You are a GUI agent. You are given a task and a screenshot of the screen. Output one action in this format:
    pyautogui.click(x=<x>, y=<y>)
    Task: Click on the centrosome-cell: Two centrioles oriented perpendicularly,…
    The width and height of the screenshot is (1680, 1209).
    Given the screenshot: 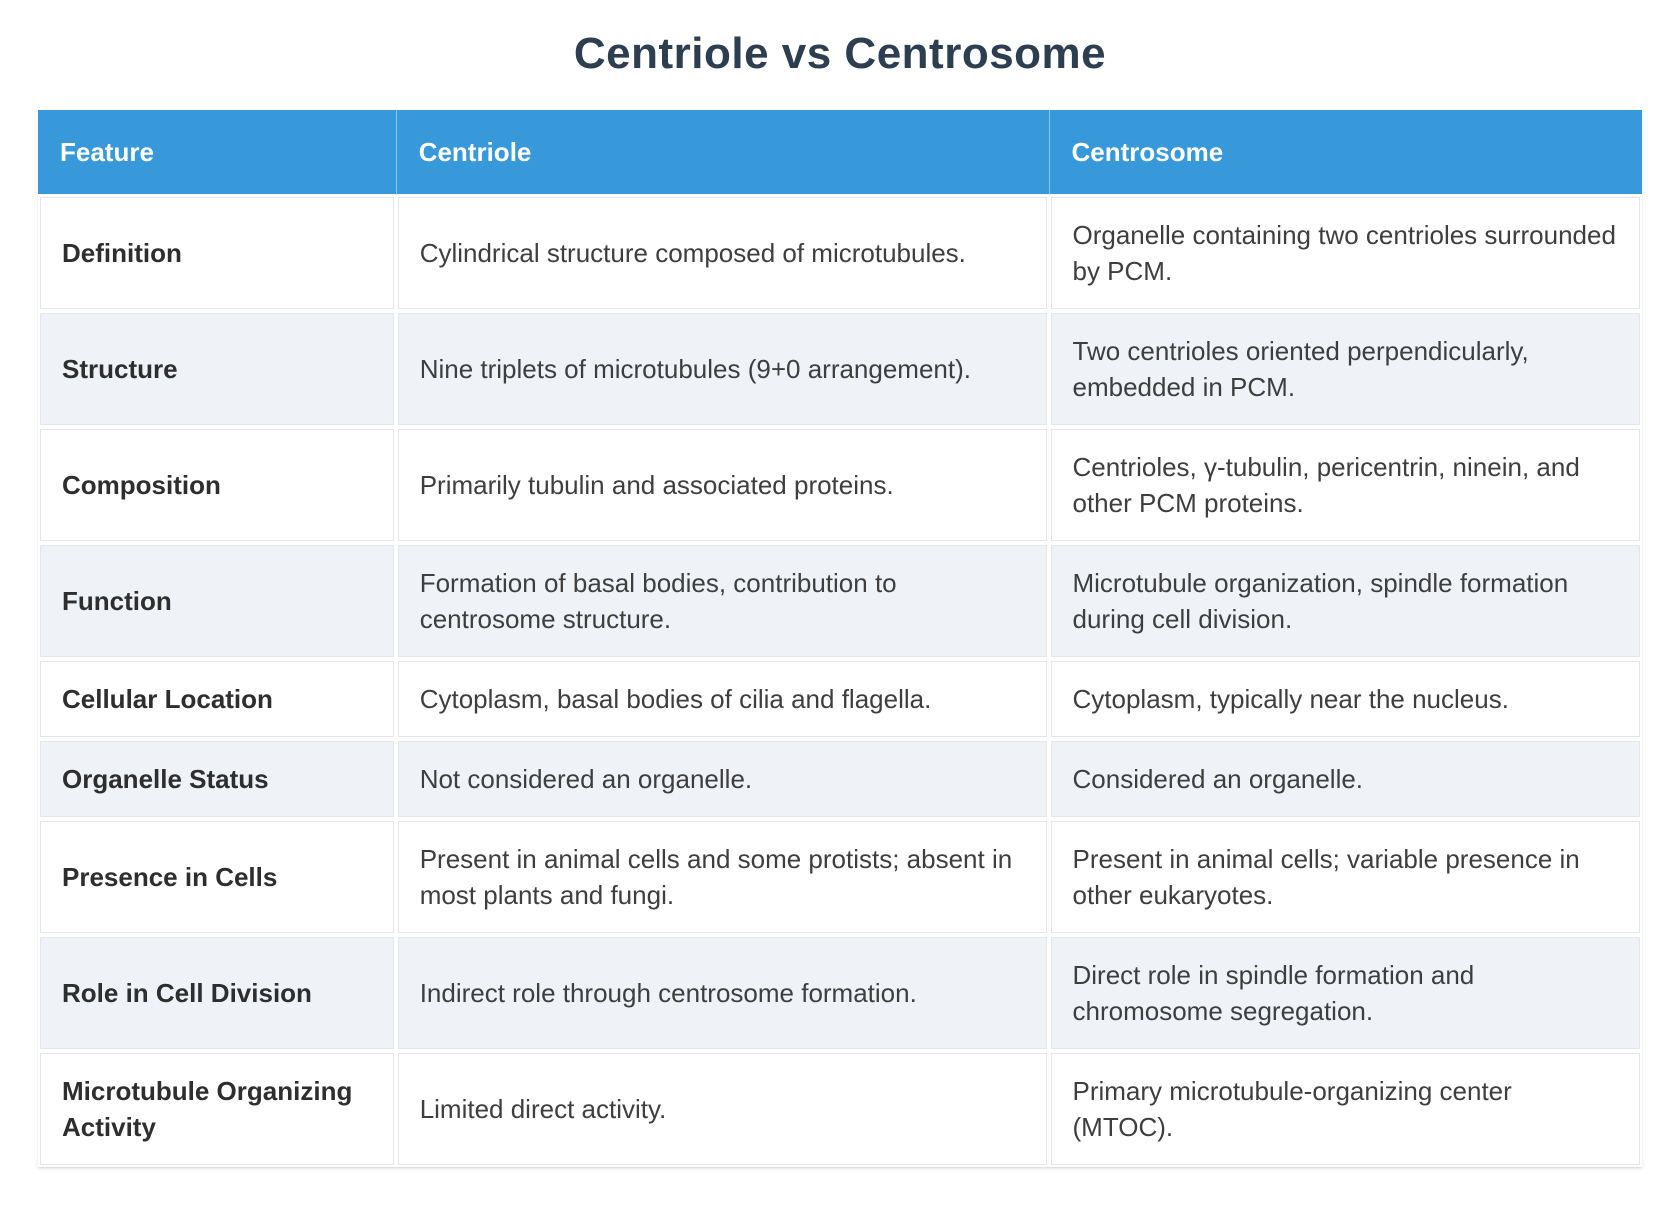 What is the action you would take?
    pyautogui.click(x=1345, y=369)
    